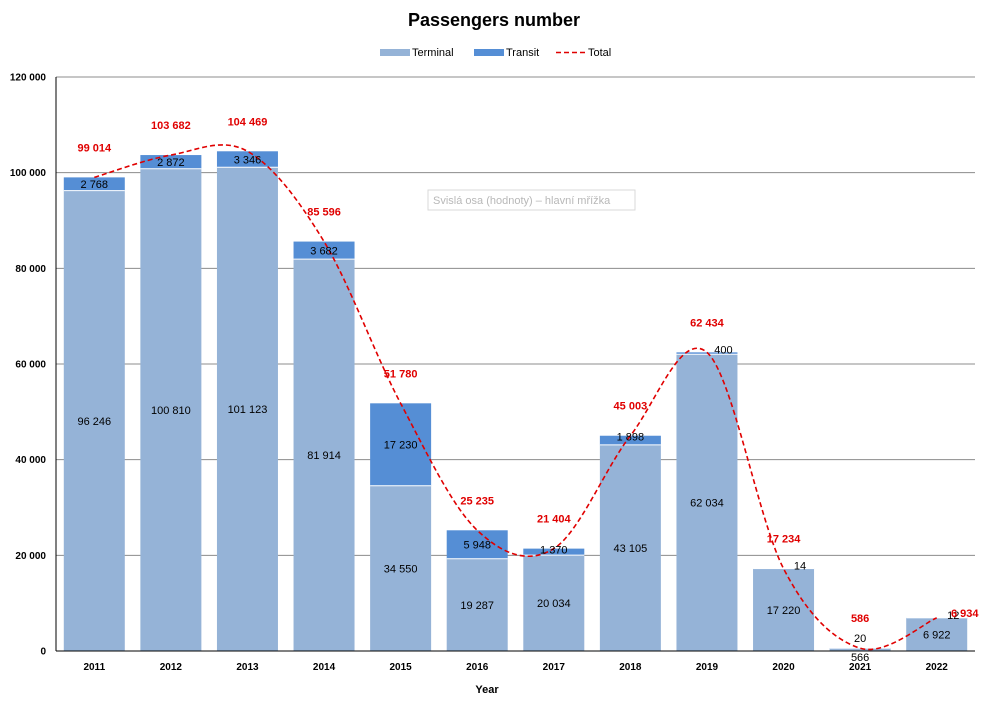 This screenshot has width=988, height=706. I want to click on transit-value-label: 2 768, so click(95, 185).